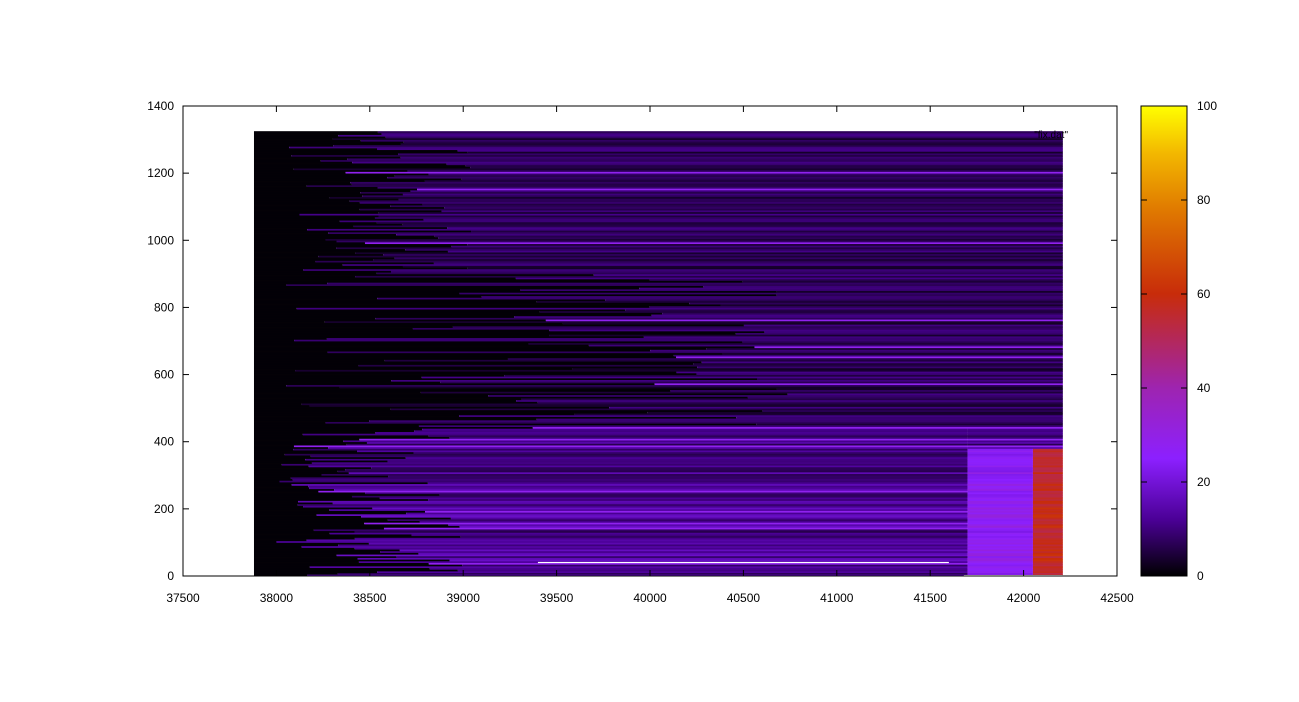  What do you see at coordinates (370, 598) in the screenshot?
I see `x-tick-label: 38500` at bounding box center [370, 598].